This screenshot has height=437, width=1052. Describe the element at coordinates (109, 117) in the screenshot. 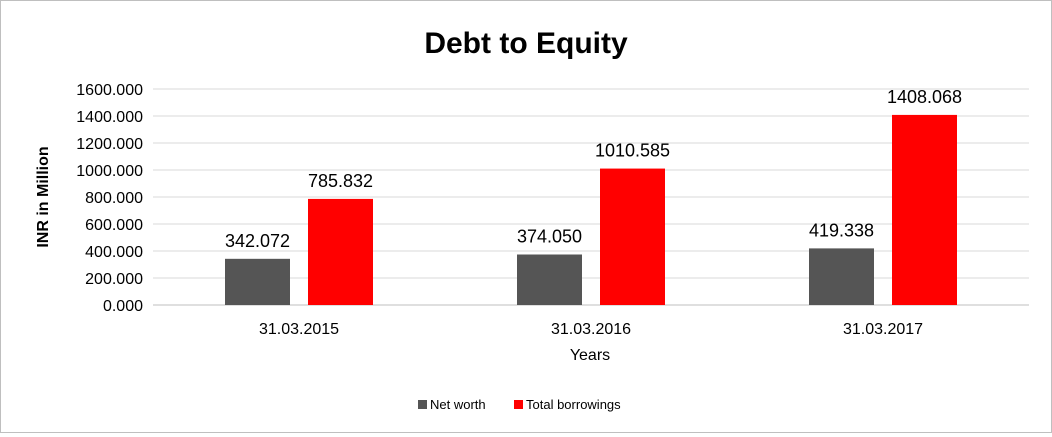

I see `y-tick-label: 1400.000` at that location.